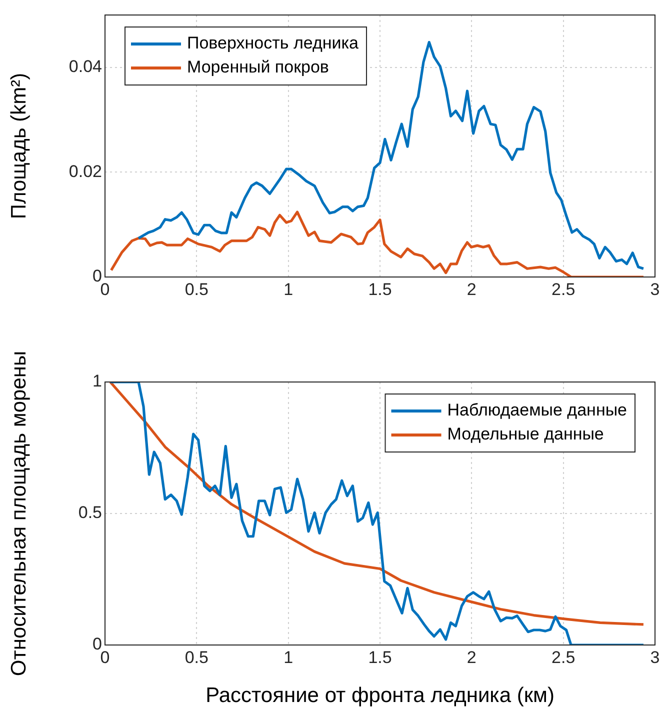 The image size is (665, 715). I want to click on y-axis-title: Относительная площадь морены, so click(18, 513).